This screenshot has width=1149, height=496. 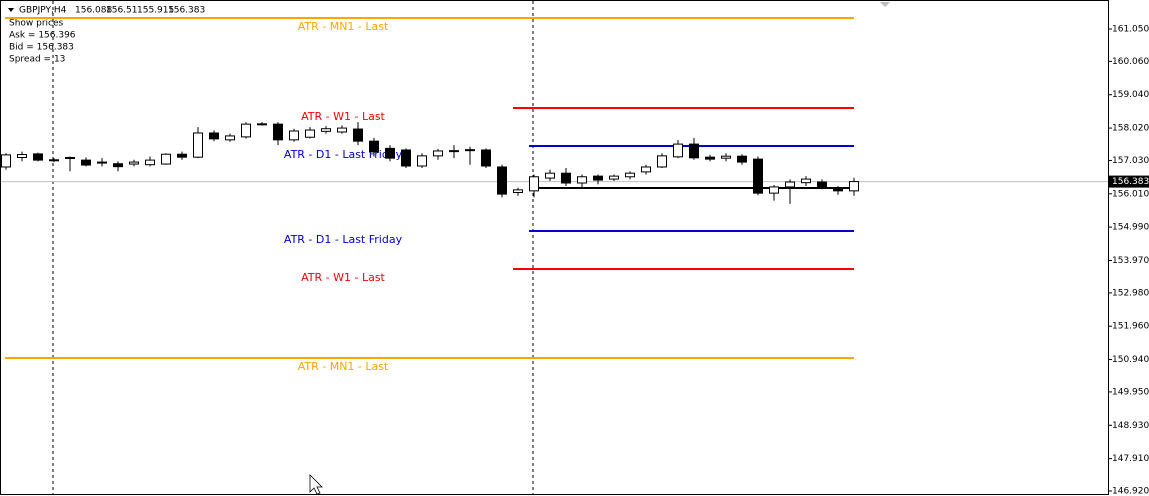 I want to click on y-tick-label: 159.040, so click(x=1130, y=95).